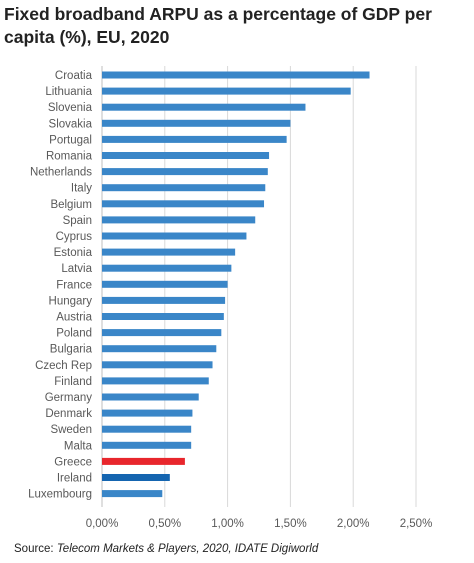 Image resolution: width=474 pixels, height=563 pixels. I want to click on category-label: Lithuania, so click(68, 92).